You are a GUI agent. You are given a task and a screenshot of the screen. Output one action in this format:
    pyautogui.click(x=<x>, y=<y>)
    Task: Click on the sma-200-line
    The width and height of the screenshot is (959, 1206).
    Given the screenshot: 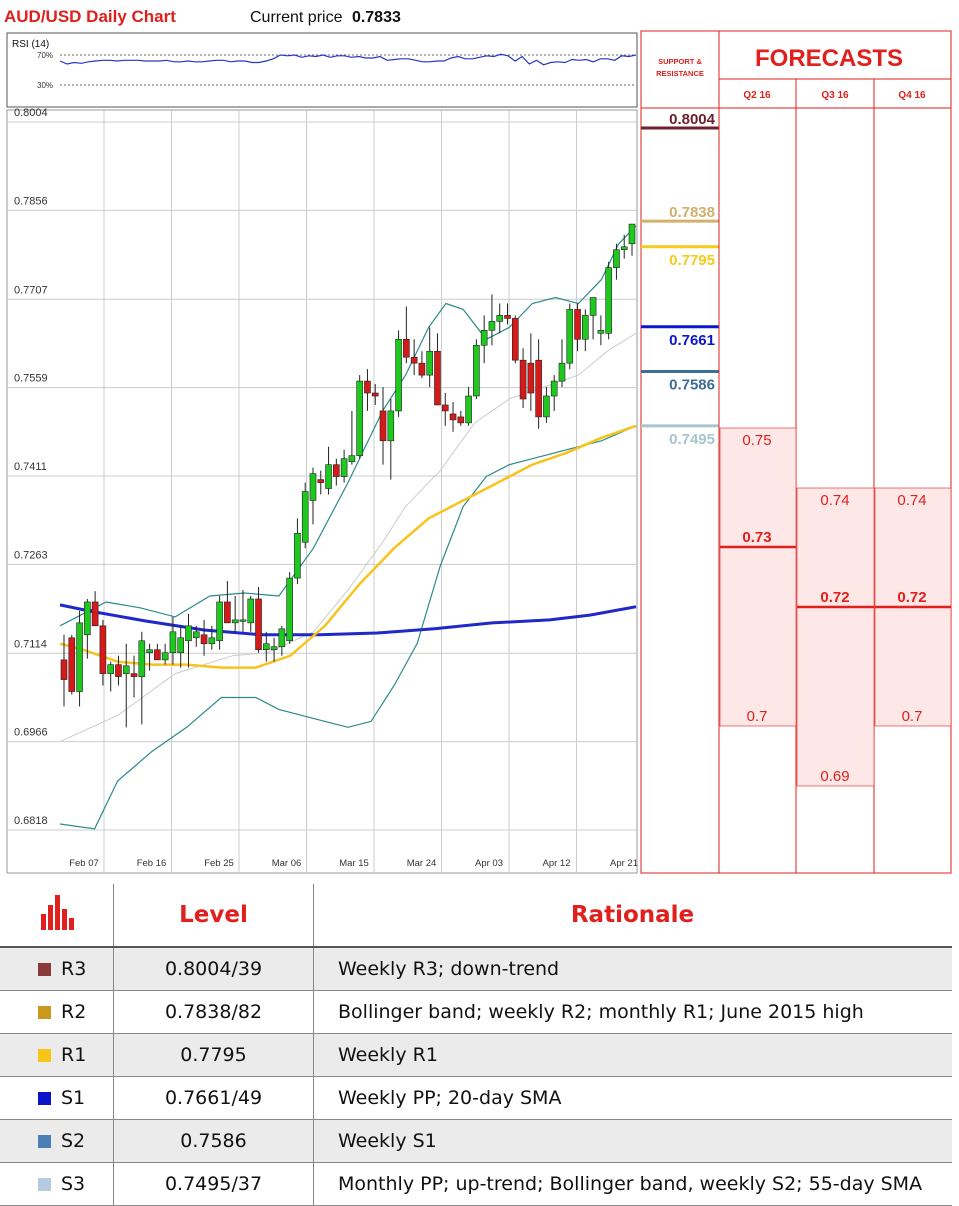 What is the action you would take?
    pyautogui.click(x=348, y=620)
    